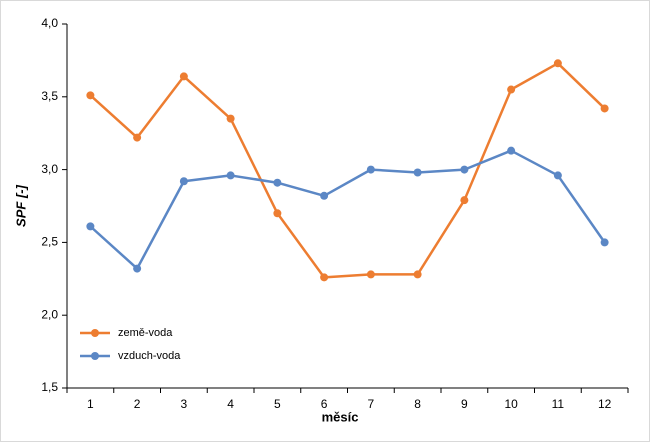 Image resolution: width=650 pixels, height=447 pixels. What do you see at coordinates (49, 96) in the screenshot?
I see `y-tick-label: 3,5` at bounding box center [49, 96].